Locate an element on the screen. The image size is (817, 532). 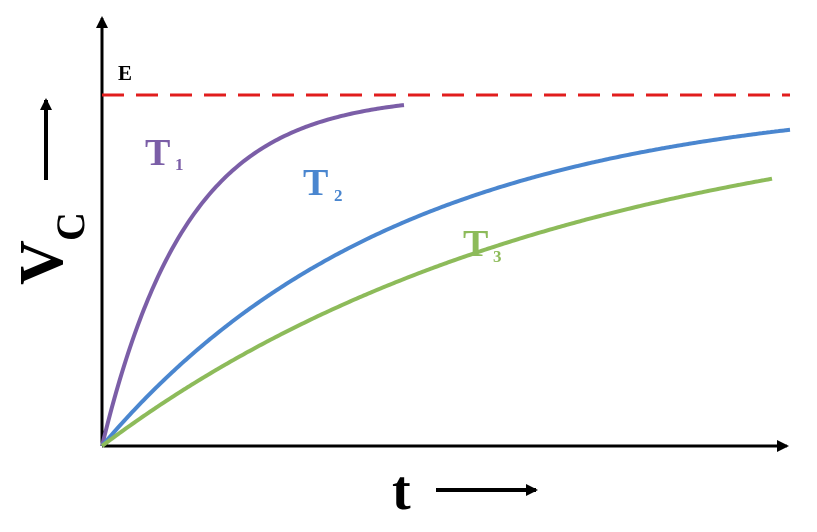
series-label-t1-sub: 1 is located at coordinates (179, 164).